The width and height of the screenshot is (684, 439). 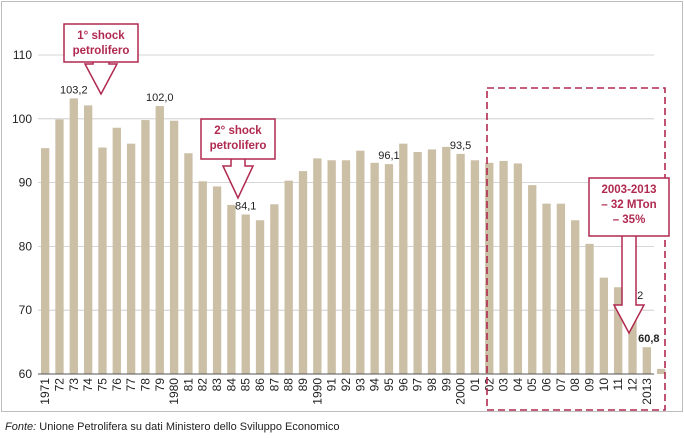 I want to click on data-label-79: 102,0, so click(x=160, y=98).